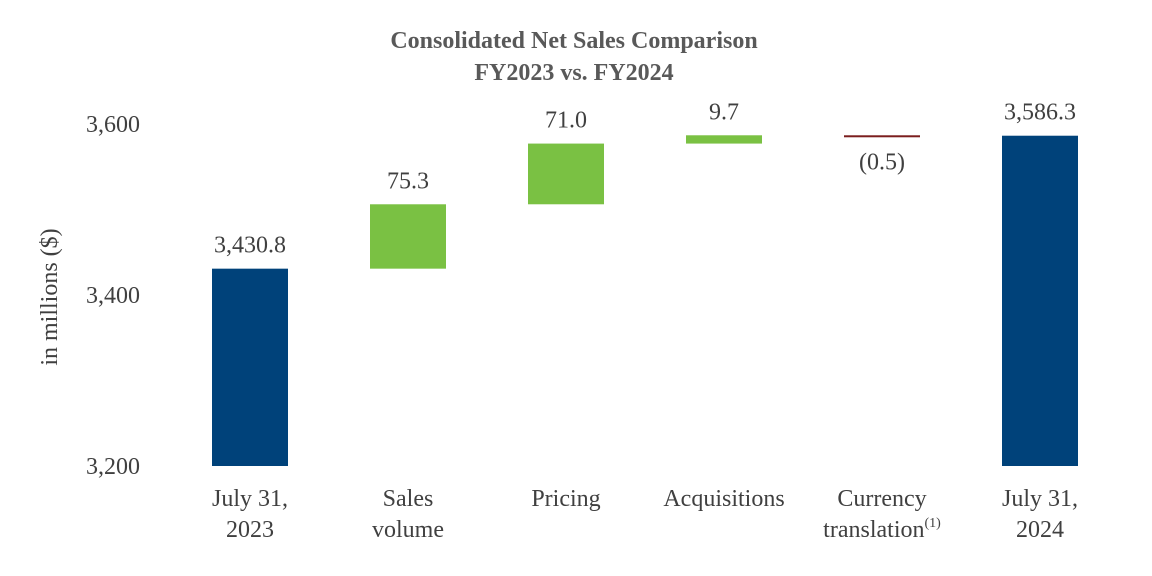  I want to click on category-label: 2024, so click(1040, 530).